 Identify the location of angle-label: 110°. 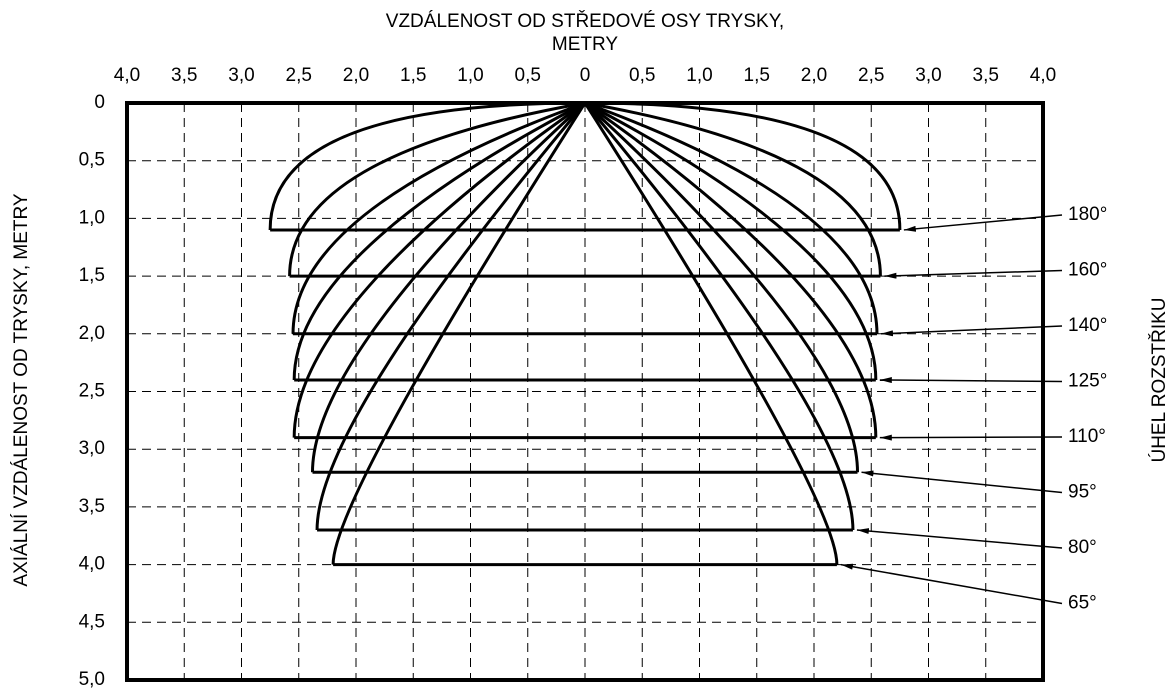
(1087, 436).